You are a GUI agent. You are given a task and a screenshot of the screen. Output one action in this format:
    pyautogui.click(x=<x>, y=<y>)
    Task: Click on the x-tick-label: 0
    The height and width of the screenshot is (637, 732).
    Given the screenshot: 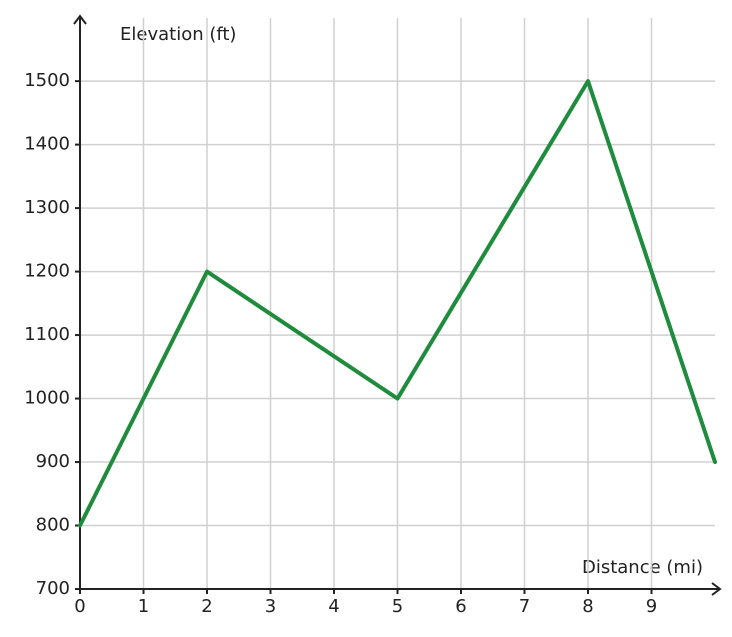 What is the action you would take?
    pyautogui.click(x=79, y=606)
    